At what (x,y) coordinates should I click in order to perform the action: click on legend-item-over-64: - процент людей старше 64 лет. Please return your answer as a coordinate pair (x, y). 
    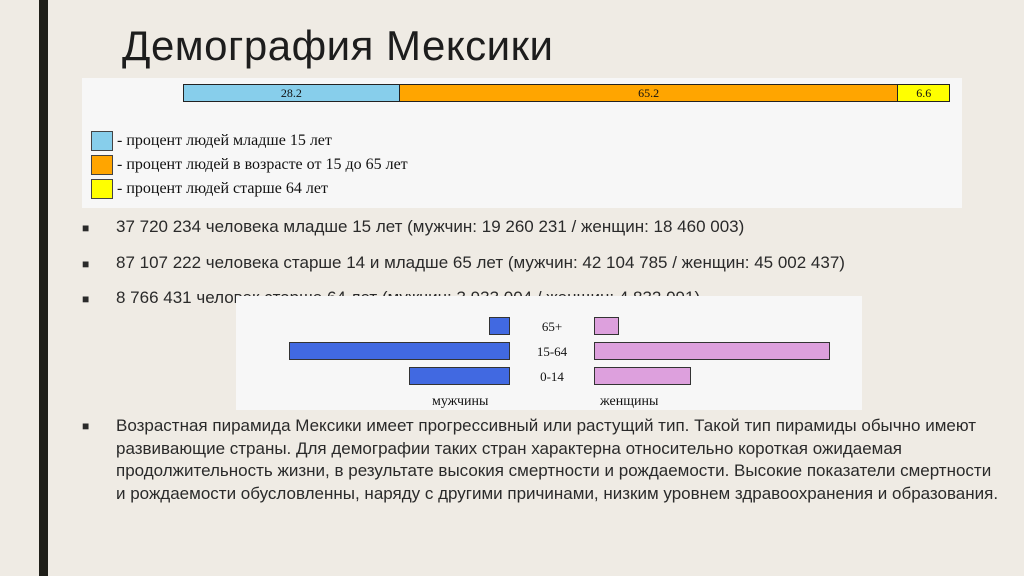
    Looking at the image, I should click on (249, 188).